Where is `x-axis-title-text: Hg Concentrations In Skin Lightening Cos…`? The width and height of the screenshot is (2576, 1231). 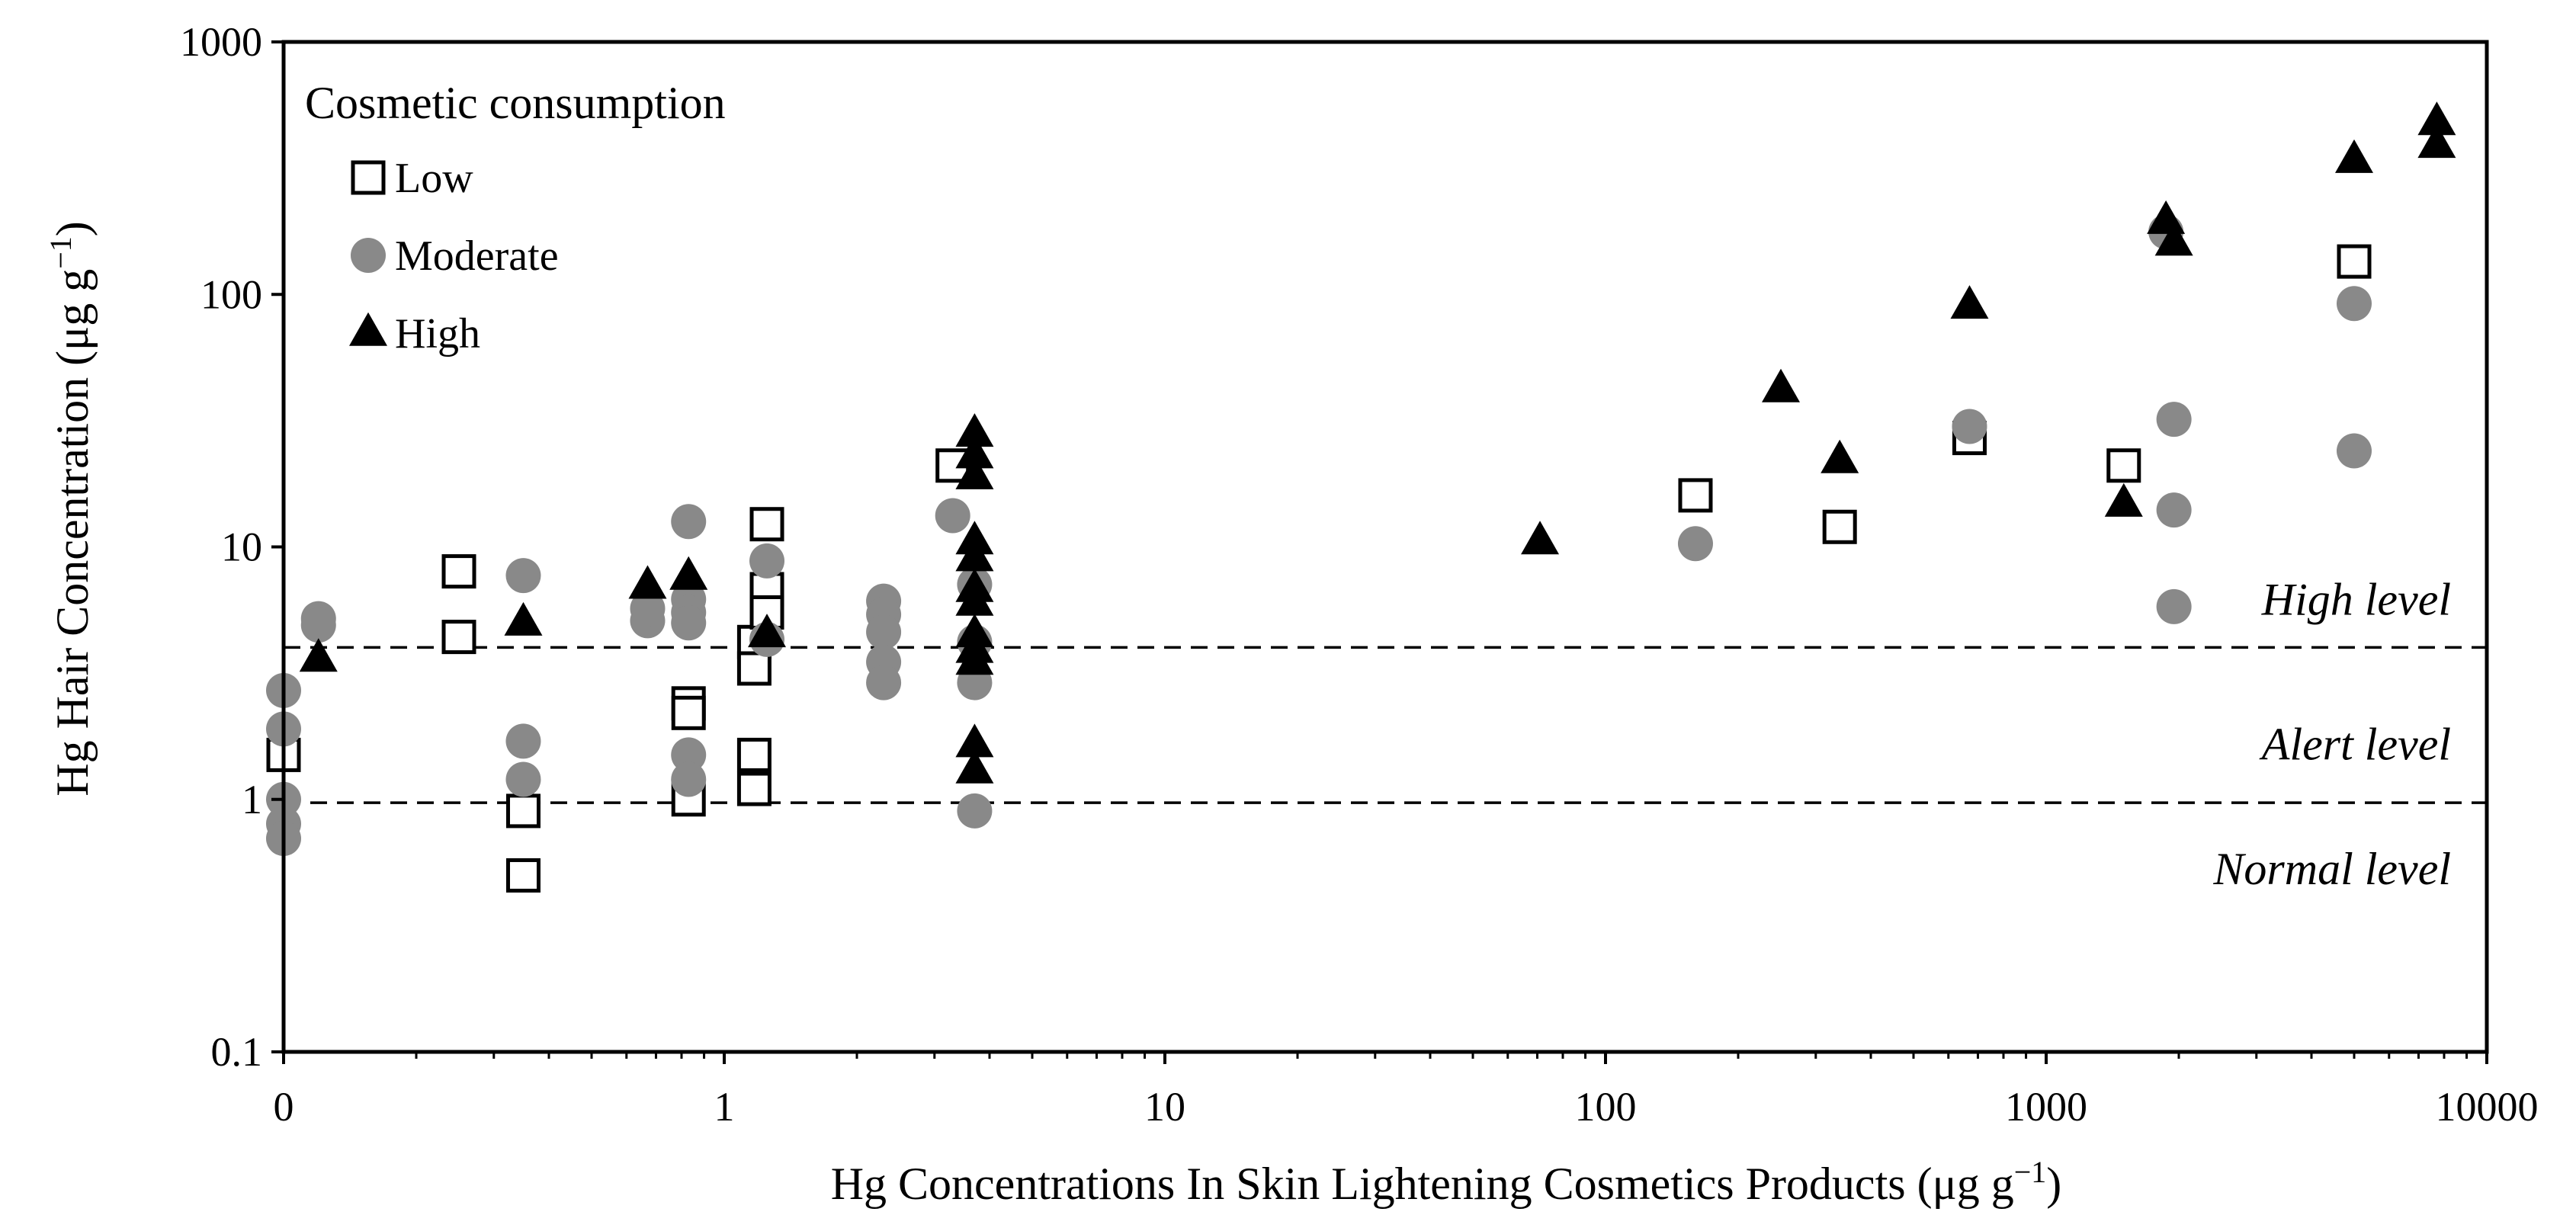 x-axis-title-text: Hg Concentrations In Skin Lightening Cos… is located at coordinates (1422, 1184).